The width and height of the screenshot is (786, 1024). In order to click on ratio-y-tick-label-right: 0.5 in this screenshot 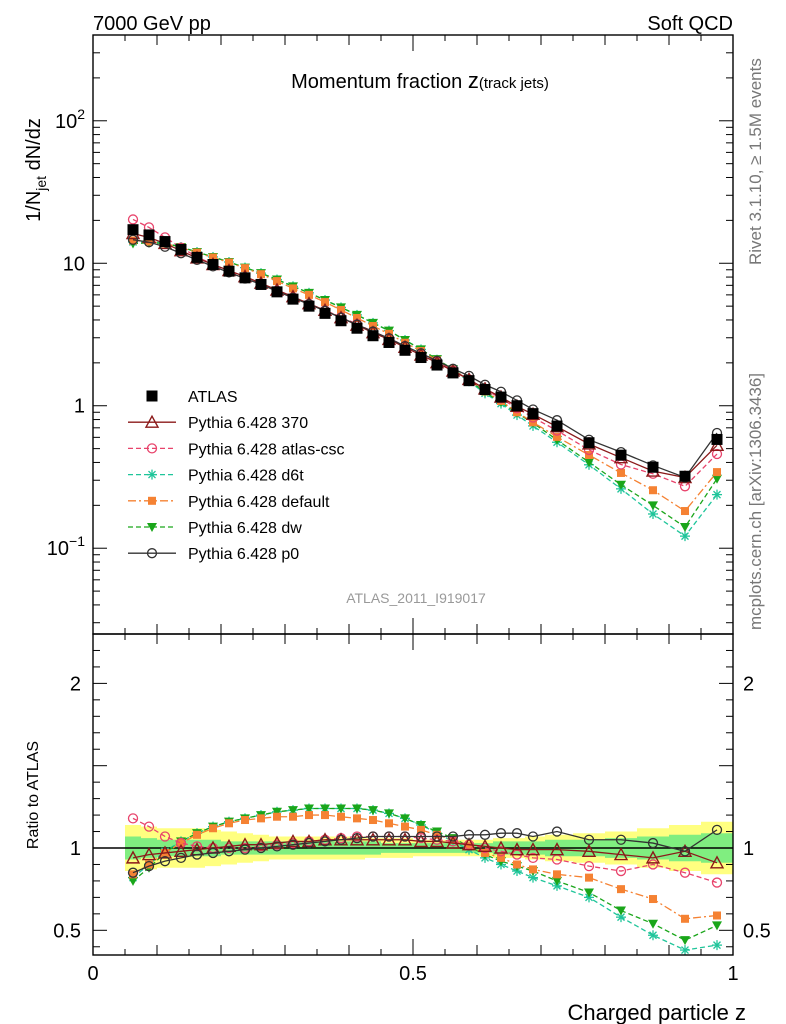, I will do `click(757, 931)`.